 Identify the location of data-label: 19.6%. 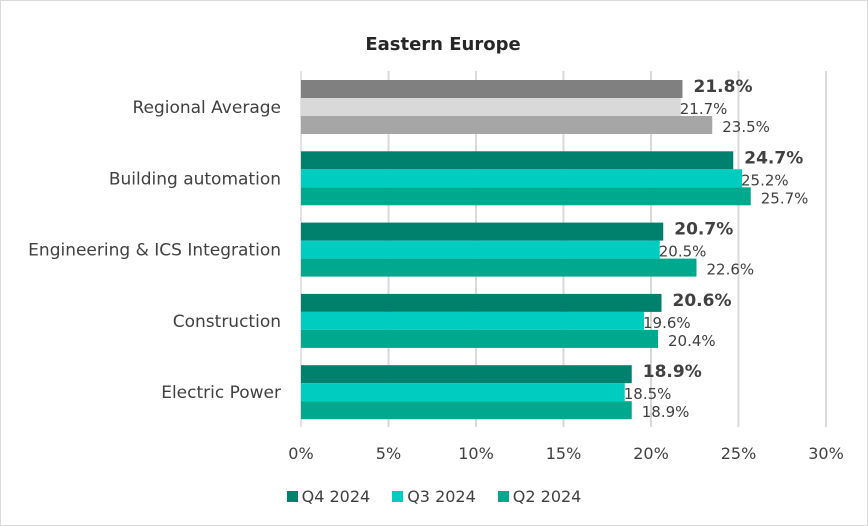
(667, 323).